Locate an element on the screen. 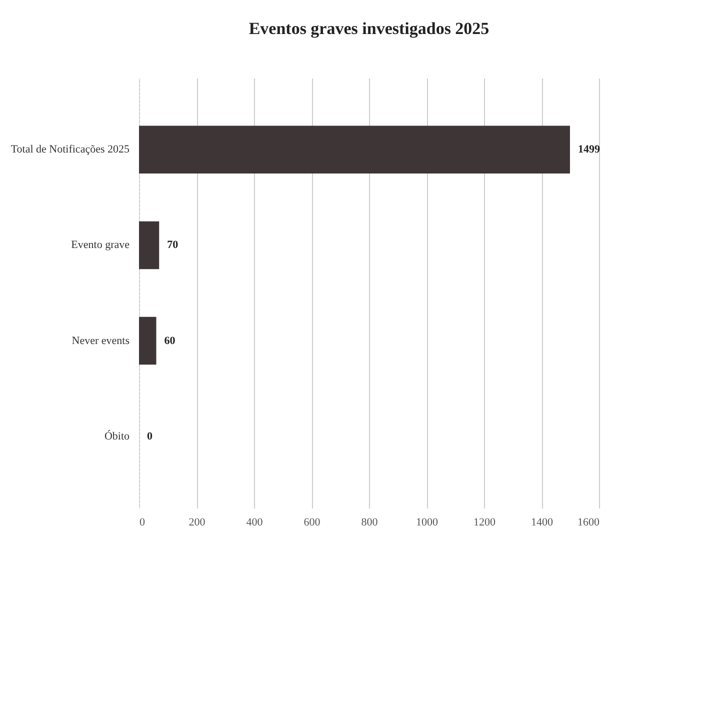  y-tick-label: Never events is located at coordinates (101, 340).